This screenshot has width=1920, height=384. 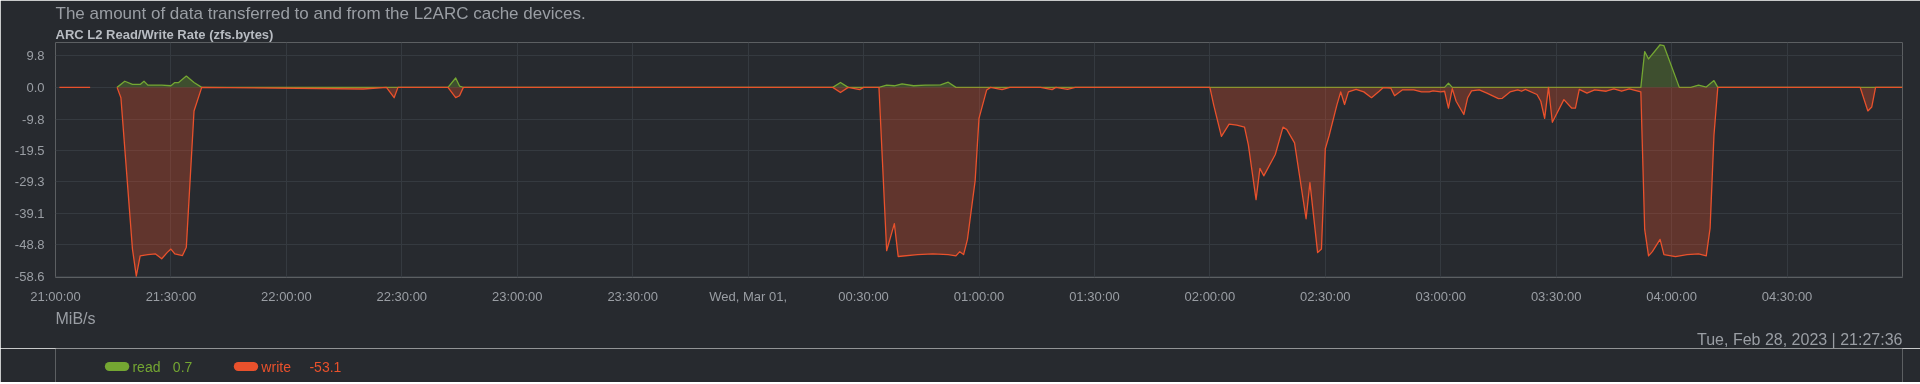 I want to click on x-tick-label: 02:00:00, so click(x=1210, y=296).